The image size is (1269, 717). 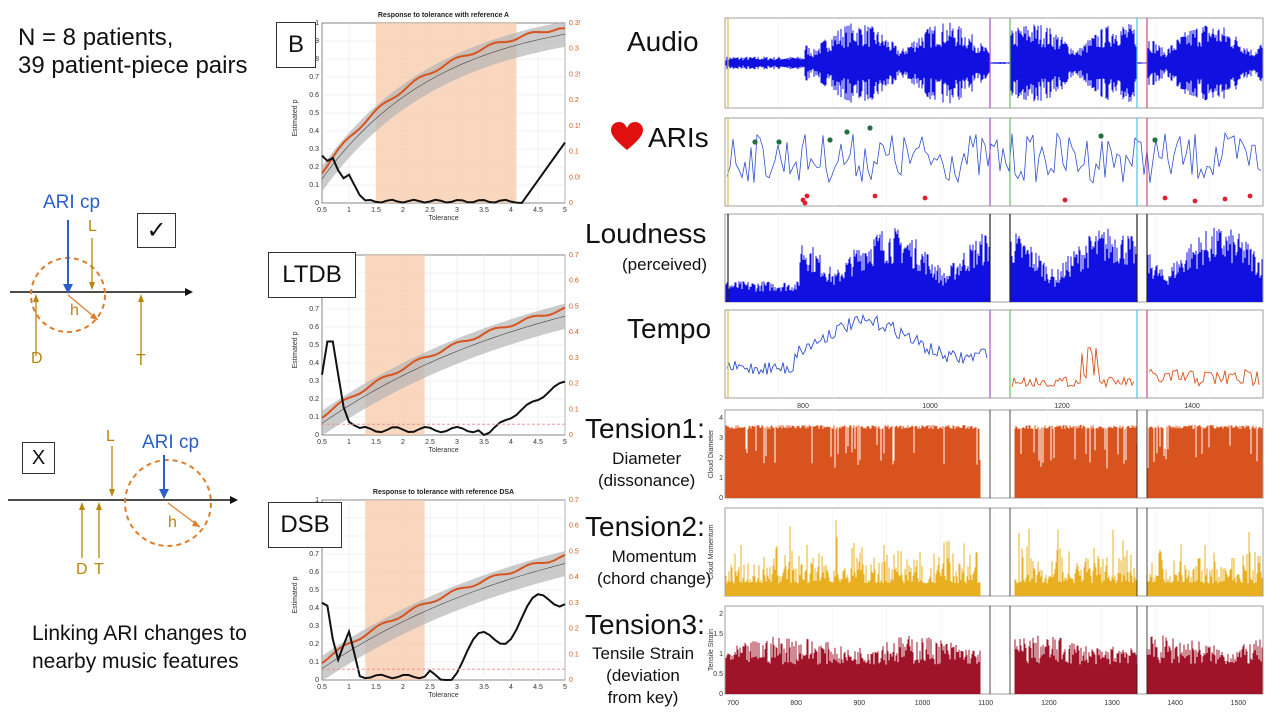 What do you see at coordinates (645, 624) in the screenshot?
I see `row-label-tension3: Tension3:` at bounding box center [645, 624].